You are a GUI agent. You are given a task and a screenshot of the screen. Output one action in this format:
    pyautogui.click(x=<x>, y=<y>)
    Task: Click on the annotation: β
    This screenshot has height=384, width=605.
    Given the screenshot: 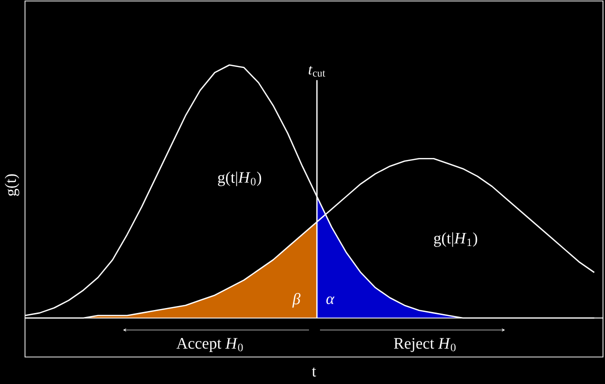 What is the action you would take?
    pyautogui.click(x=296, y=300)
    